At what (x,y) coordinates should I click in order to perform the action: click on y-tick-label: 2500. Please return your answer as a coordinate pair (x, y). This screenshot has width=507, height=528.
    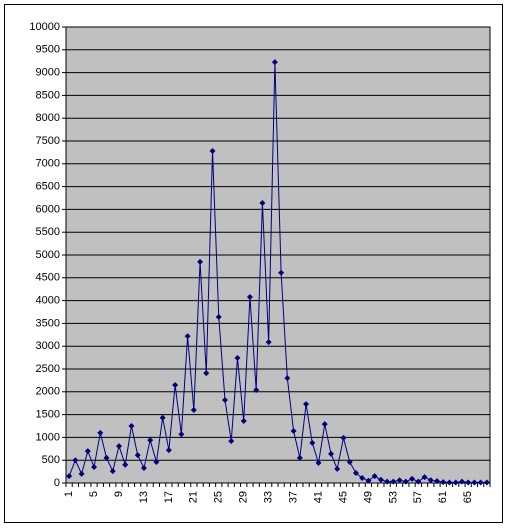
    Looking at the image, I should click on (48, 369).